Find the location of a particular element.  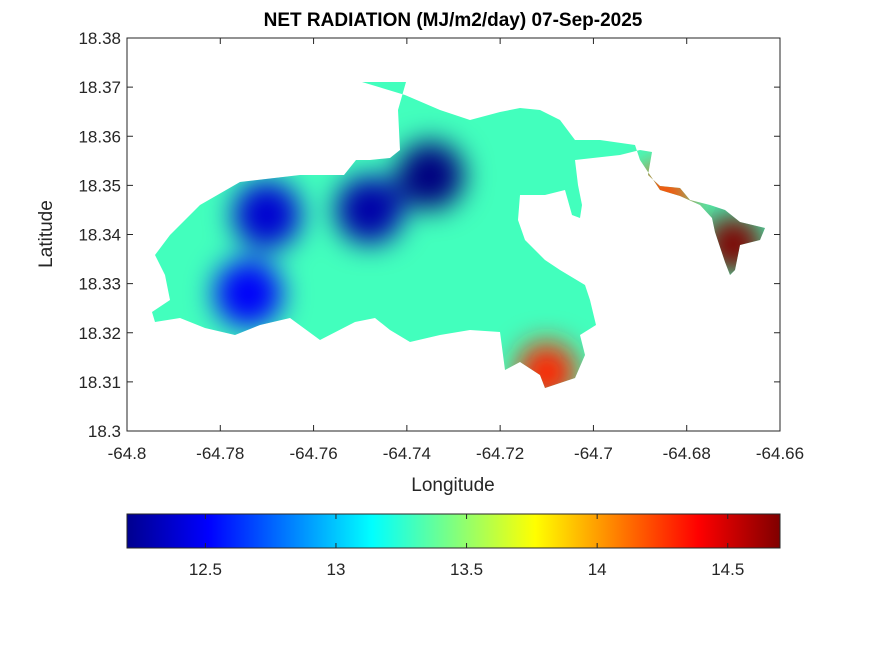

y-tick-label: 18.38 is located at coordinates (99, 38).